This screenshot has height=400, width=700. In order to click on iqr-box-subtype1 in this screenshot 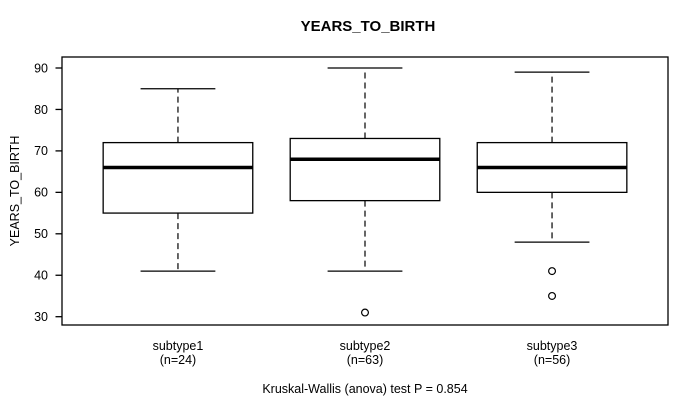, I will do `click(178, 177)`.